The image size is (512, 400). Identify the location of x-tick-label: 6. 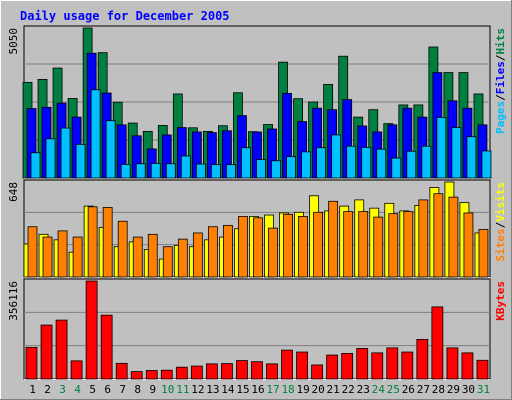
(107, 389).